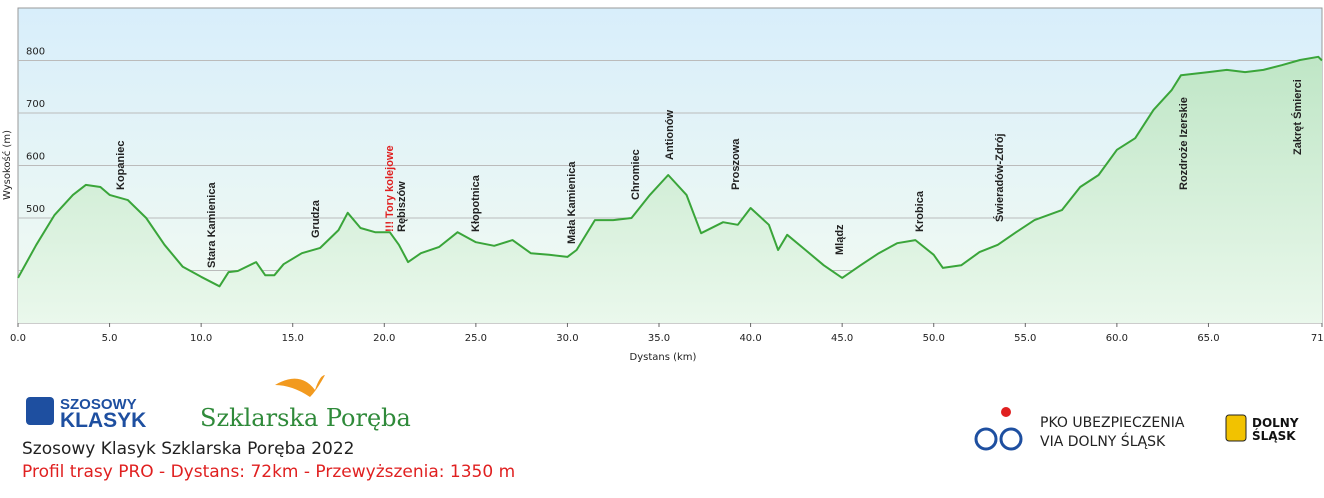  I want to click on y-tick-label: 700, so click(35, 104).